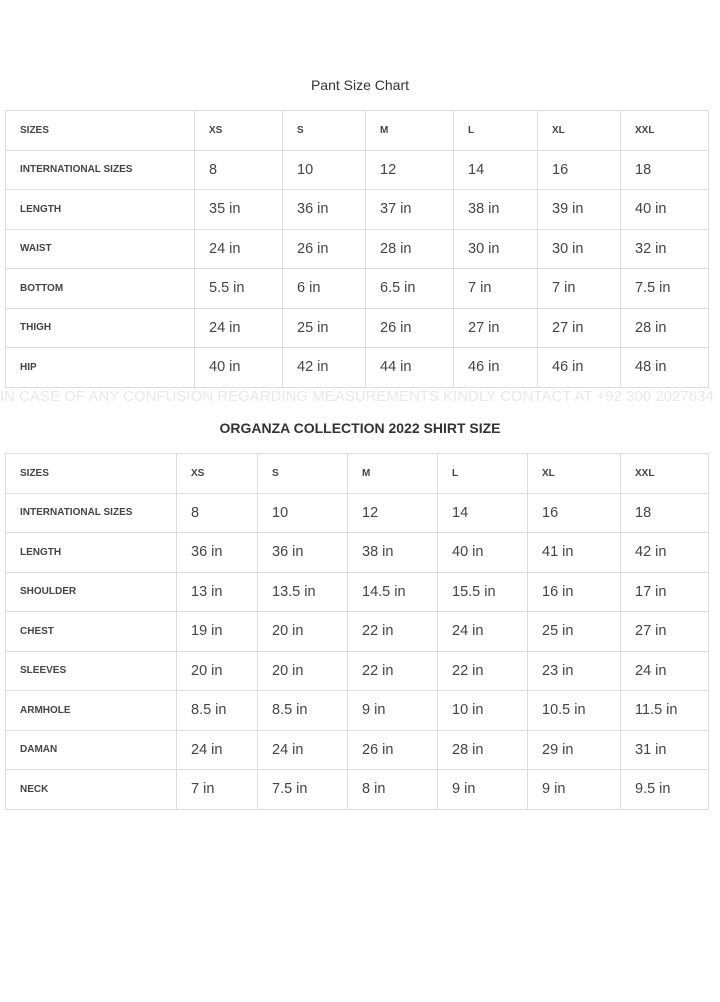 This screenshot has width=720, height=1002. What do you see at coordinates (392, 789) in the screenshot?
I see `table-cell: 8 in` at bounding box center [392, 789].